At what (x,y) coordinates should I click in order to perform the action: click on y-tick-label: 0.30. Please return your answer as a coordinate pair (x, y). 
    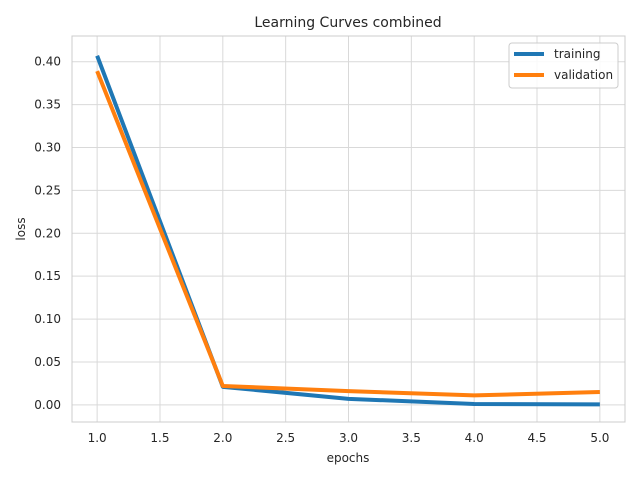
    Looking at the image, I should click on (47, 148).